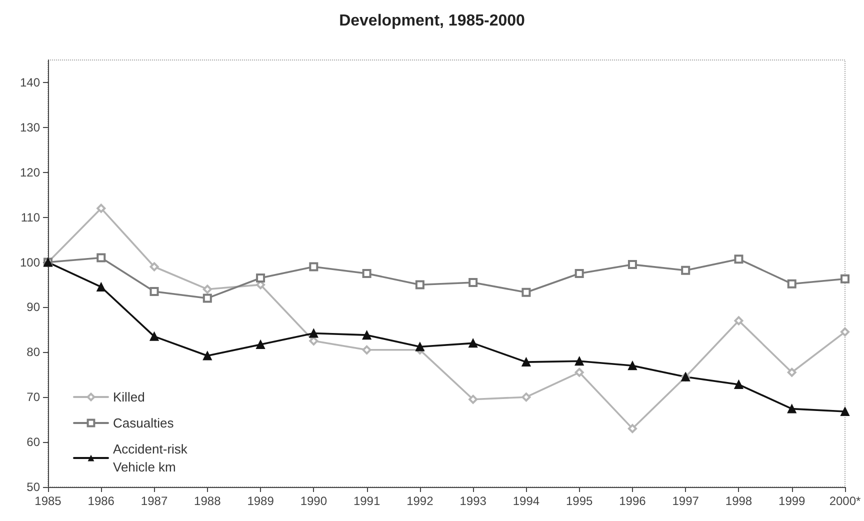  Describe the element at coordinates (30, 82) in the screenshot. I see `y-tick-label: 140` at that location.